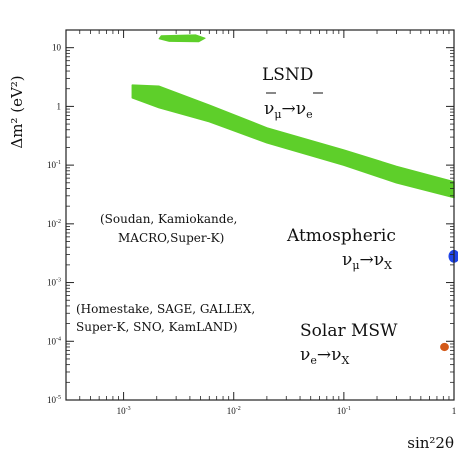  What do you see at coordinates (54, 400) in the screenshot?
I see `y-tick-label: 10⁻⁵` at bounding box center [54, 400].